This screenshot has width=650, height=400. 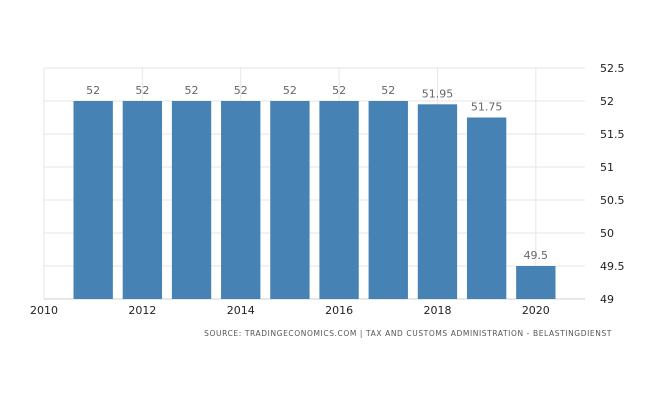 What do you see at coordinates (612, 68) in the screenshot?
I see `y-tick-label: 52.5` at bounding box center [612, 68].